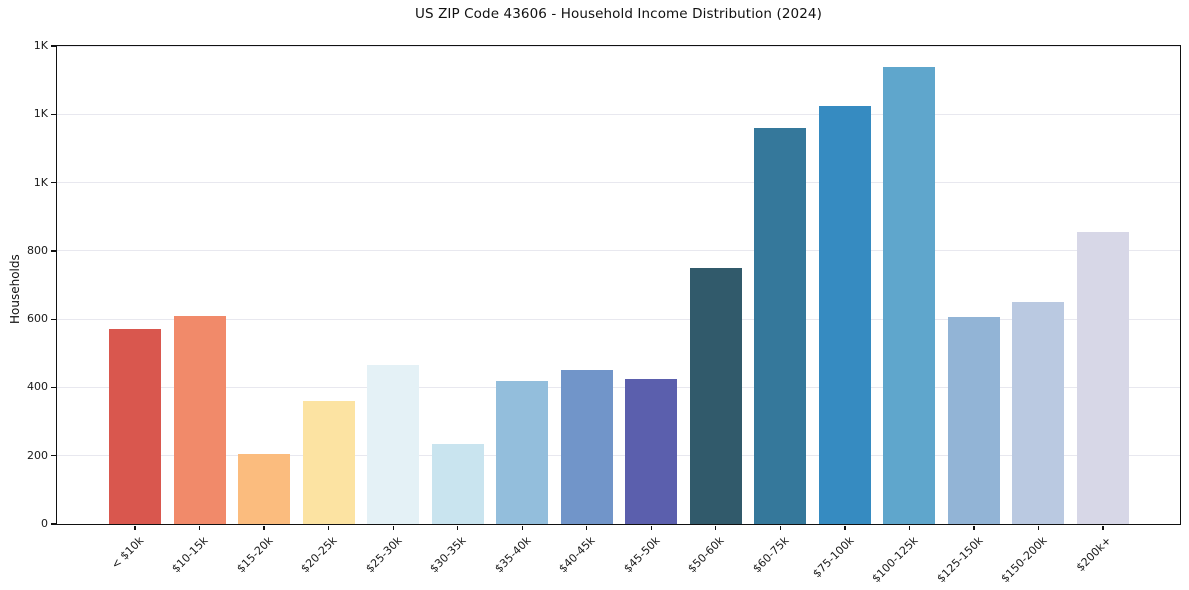  I want to click on x-tick-label: < $10k, so click(127, 553).